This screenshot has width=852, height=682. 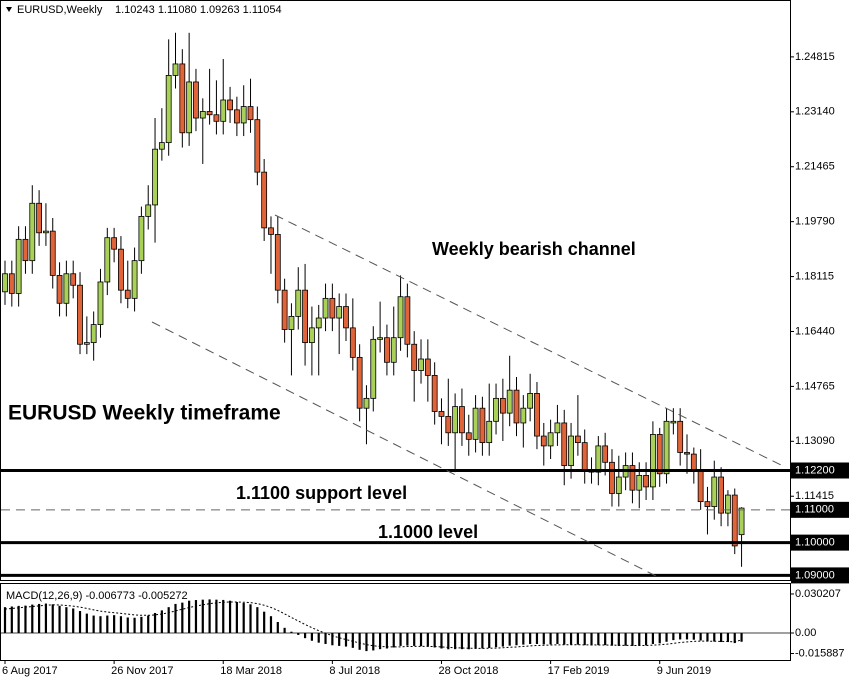 What do you see at coordinates (805, 633) in the screenshot?
I see `y-tick-label: 0.00` at bounding box center [805, 633].